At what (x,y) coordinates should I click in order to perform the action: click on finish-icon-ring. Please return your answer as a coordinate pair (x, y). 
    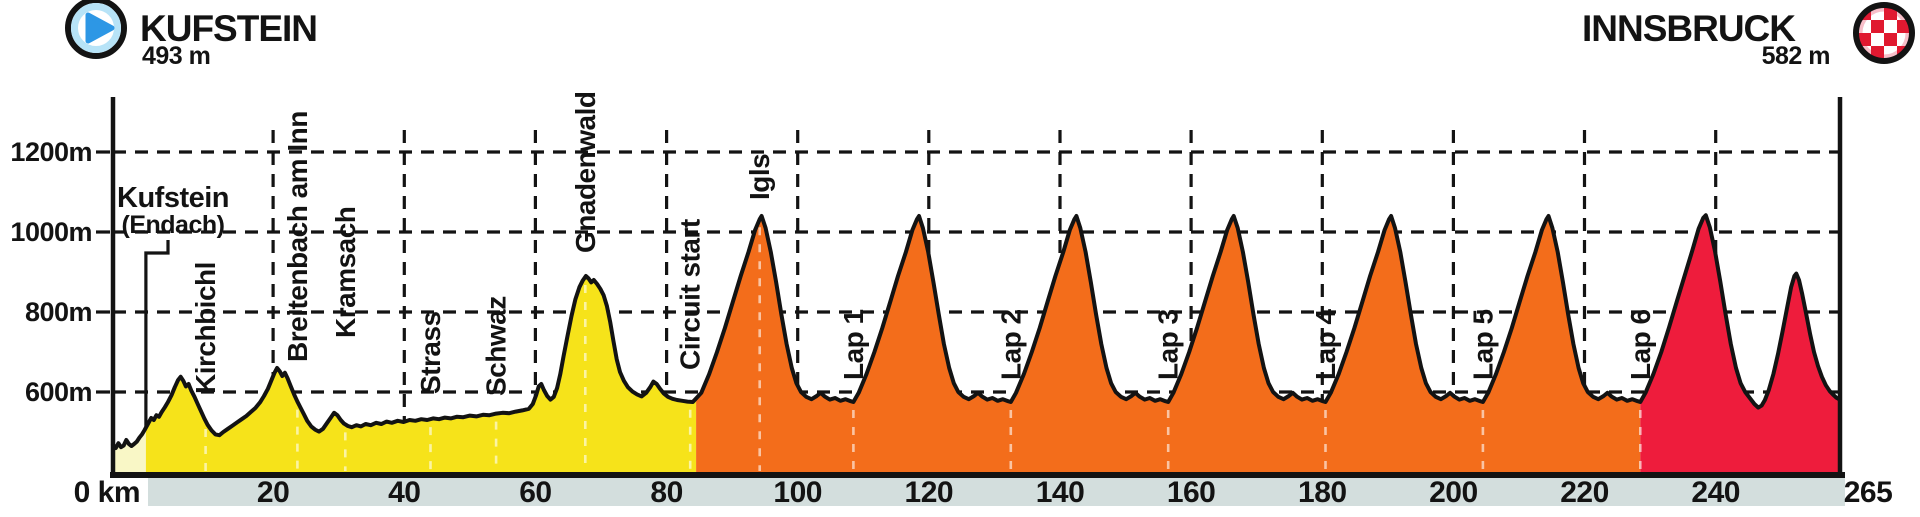
    Looking at the image, I should click on (1884, 33).